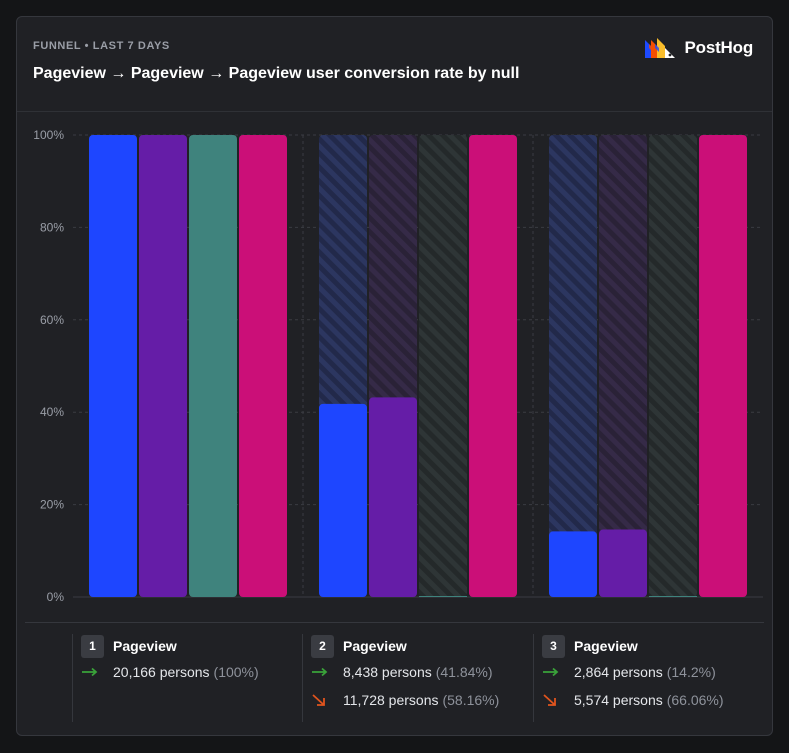  I want to click on dropped-count: 5,574 persons, so click(618, 700).